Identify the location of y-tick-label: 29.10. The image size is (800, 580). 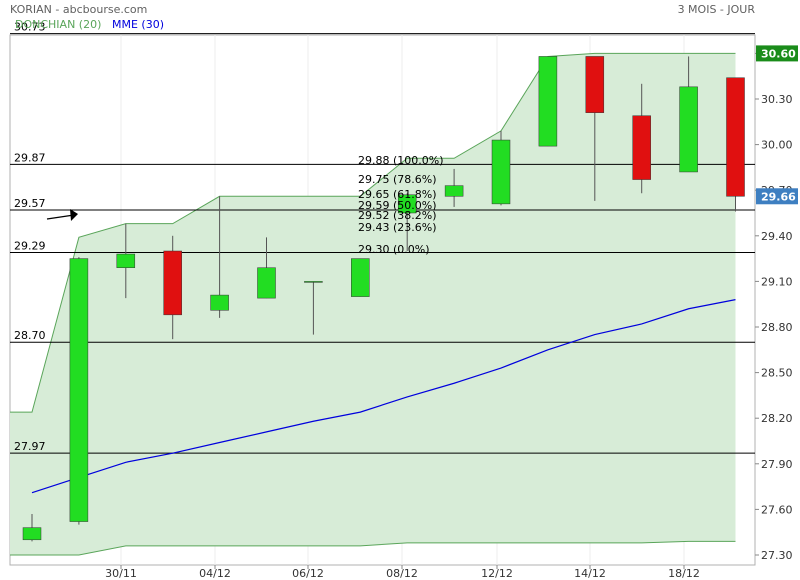
(777, 281).